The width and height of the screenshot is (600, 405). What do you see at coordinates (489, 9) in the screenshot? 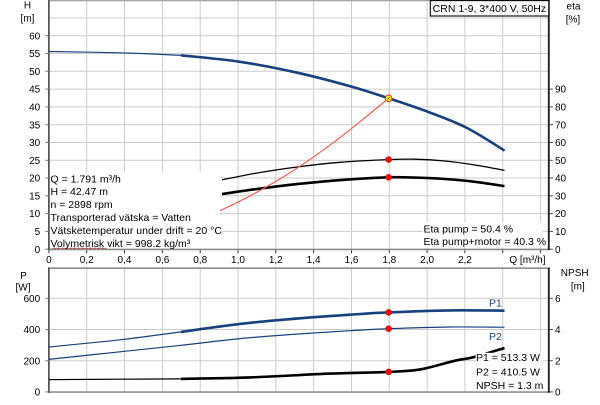
I see `svg-text: CRN 1-9, 3*400 V, 50Hz` at bounding box center [489, 9].